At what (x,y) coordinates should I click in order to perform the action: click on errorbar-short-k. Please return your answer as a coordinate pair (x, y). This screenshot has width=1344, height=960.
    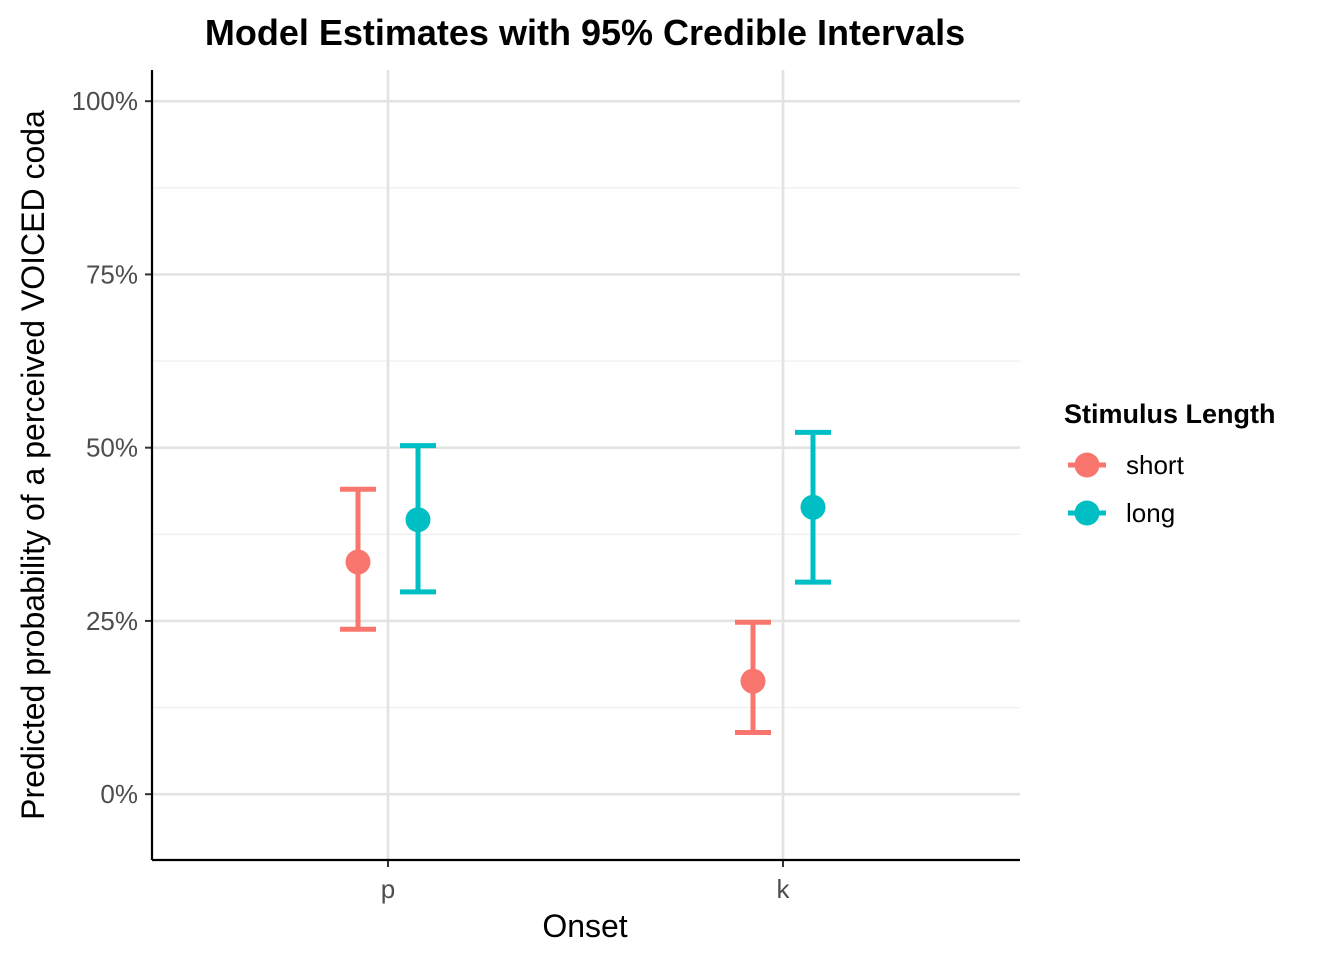
    Looking at the image, I should click on (753, 677).